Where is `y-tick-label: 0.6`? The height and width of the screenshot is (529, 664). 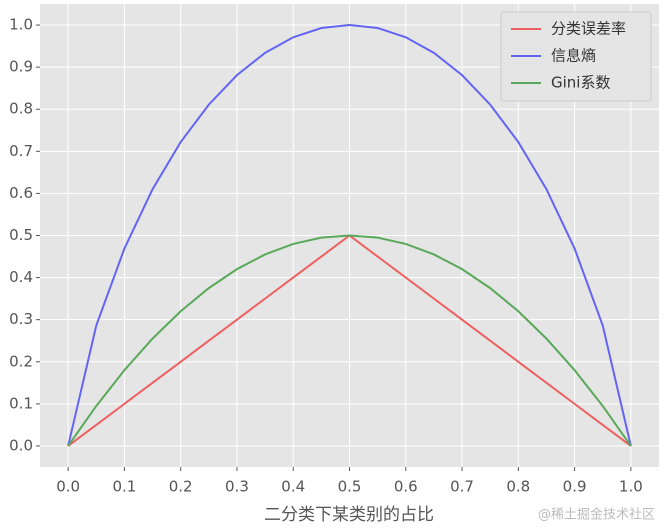 y-tick-label: 0.6 is located at coordinates (21, 193).